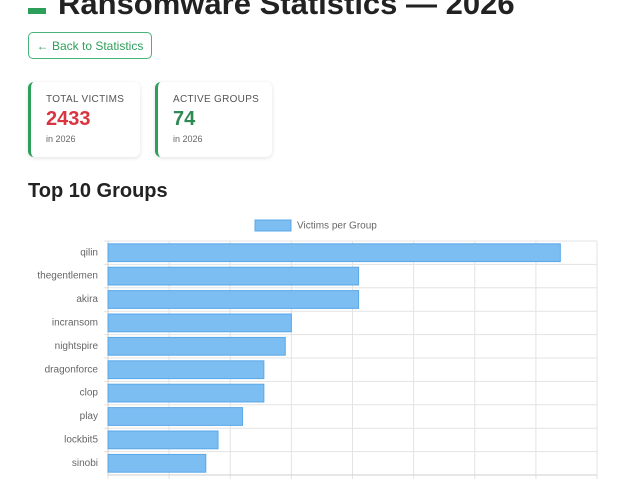 Image resolution: width=630 pixels, height=480 pixels. I want to click on back-link: ← Back to Statistics, so click(90, 45).